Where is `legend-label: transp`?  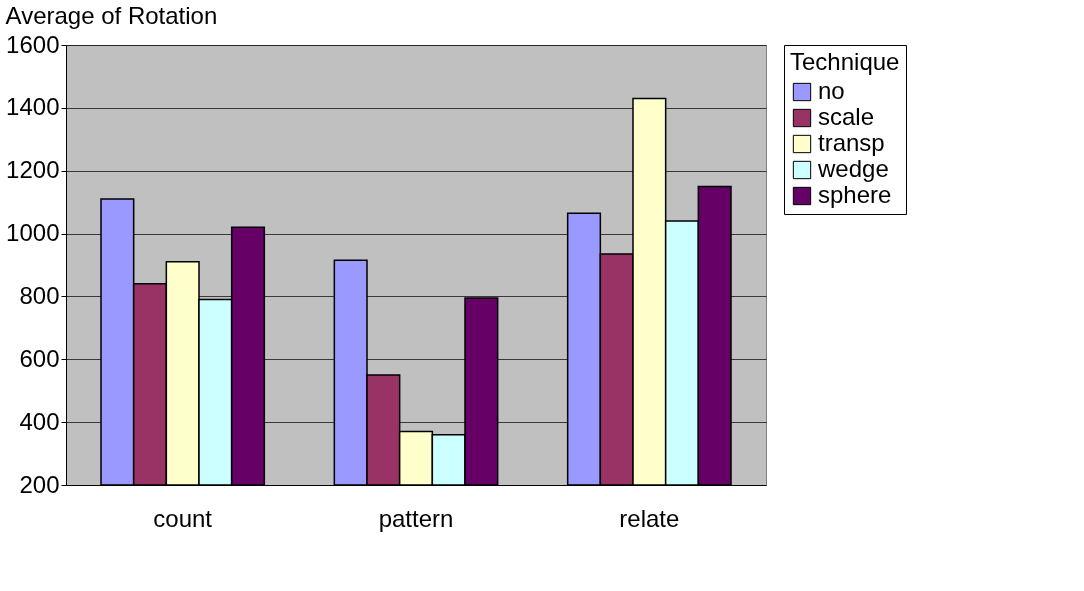
legend-label: transp is located at coordinates (851, 142).